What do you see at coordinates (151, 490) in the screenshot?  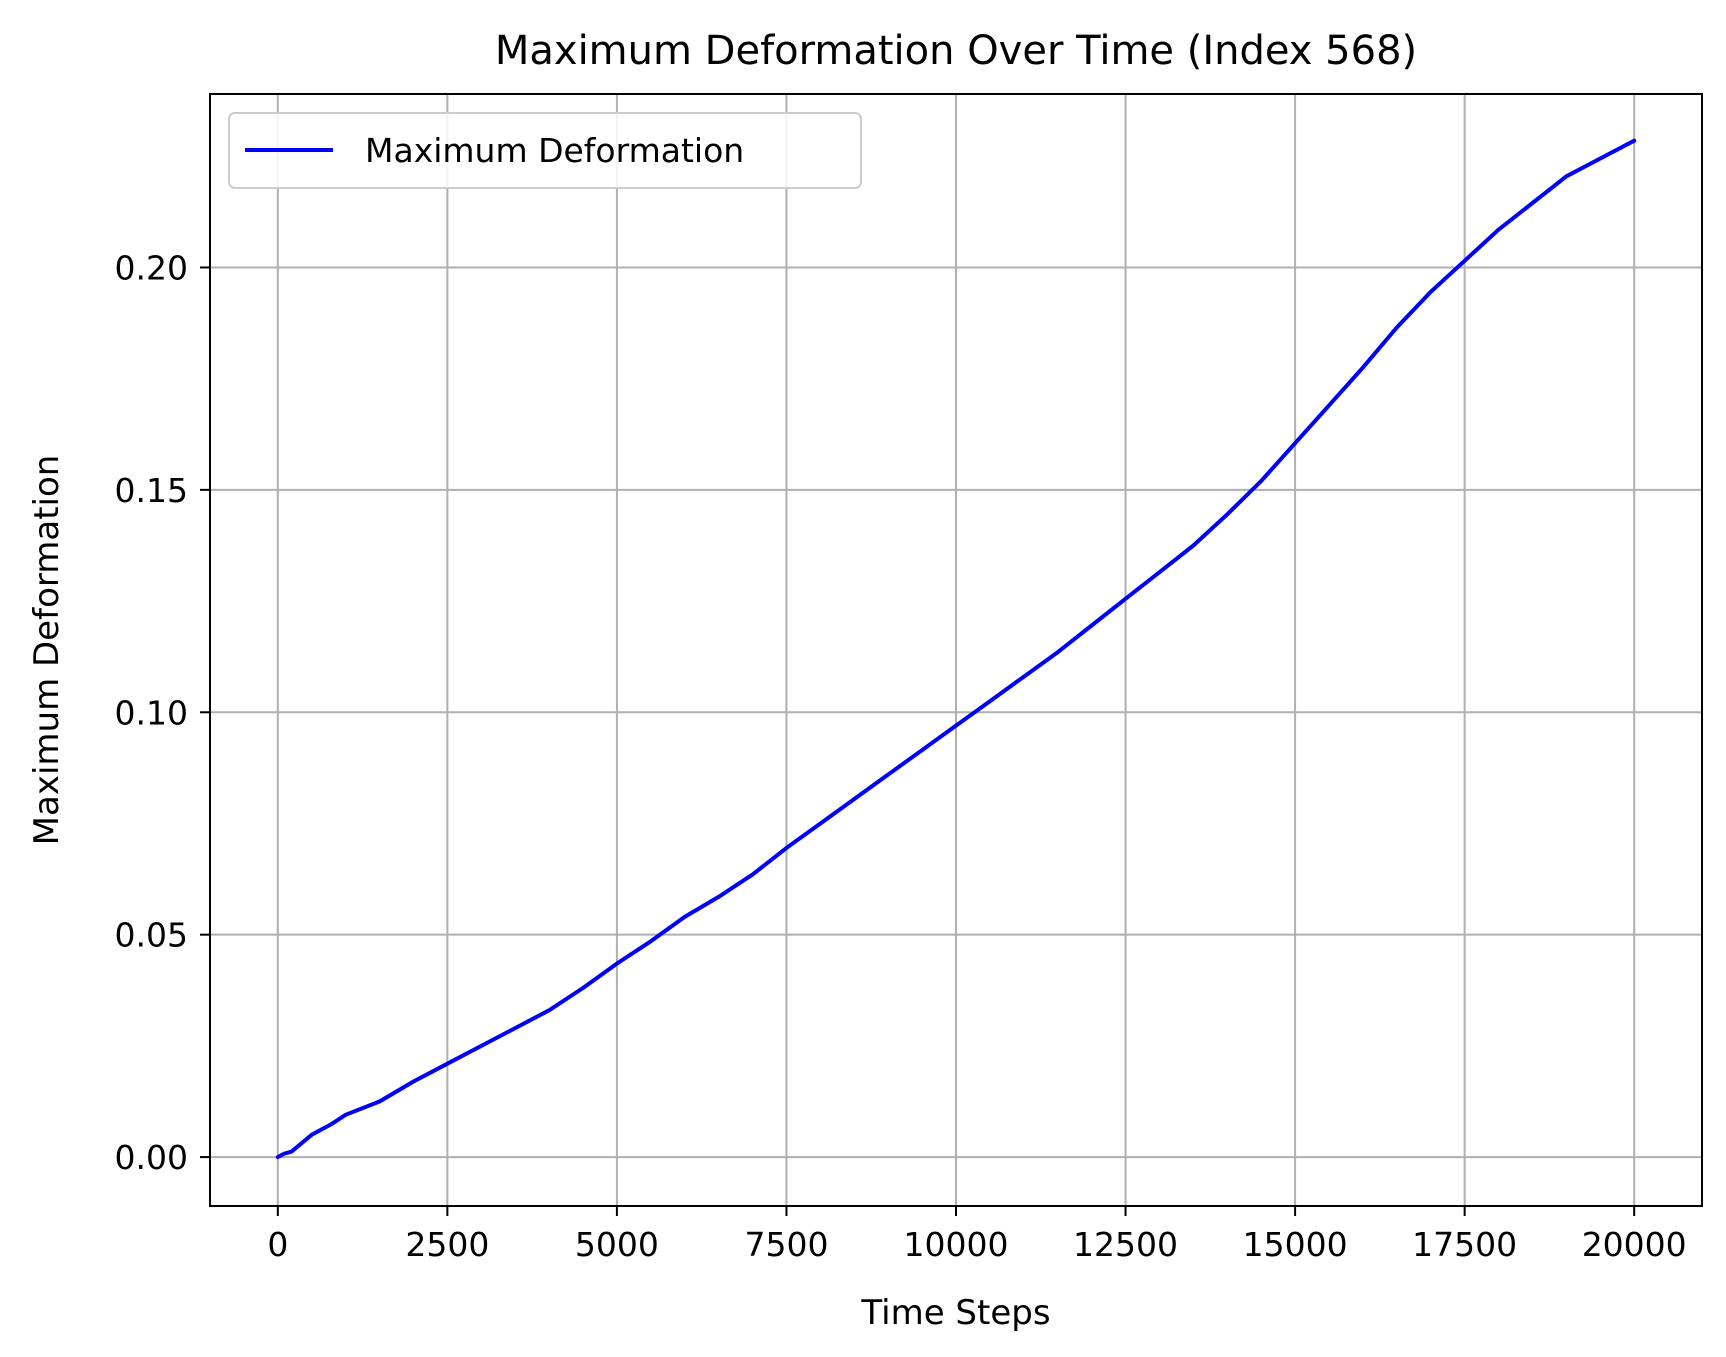 I see `y-tick-label: 0.15` at bounding box center [151, 490].